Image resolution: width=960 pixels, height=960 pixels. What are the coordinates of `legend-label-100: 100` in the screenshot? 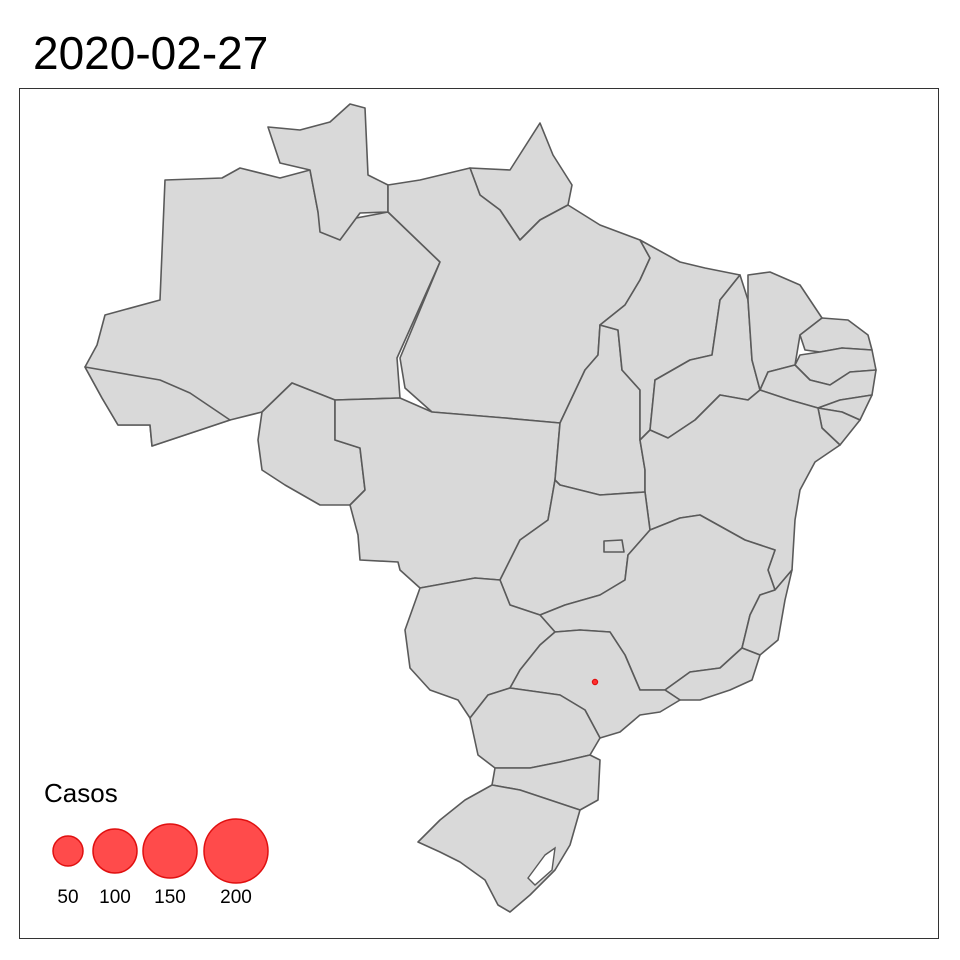 It's located at (115, 897).